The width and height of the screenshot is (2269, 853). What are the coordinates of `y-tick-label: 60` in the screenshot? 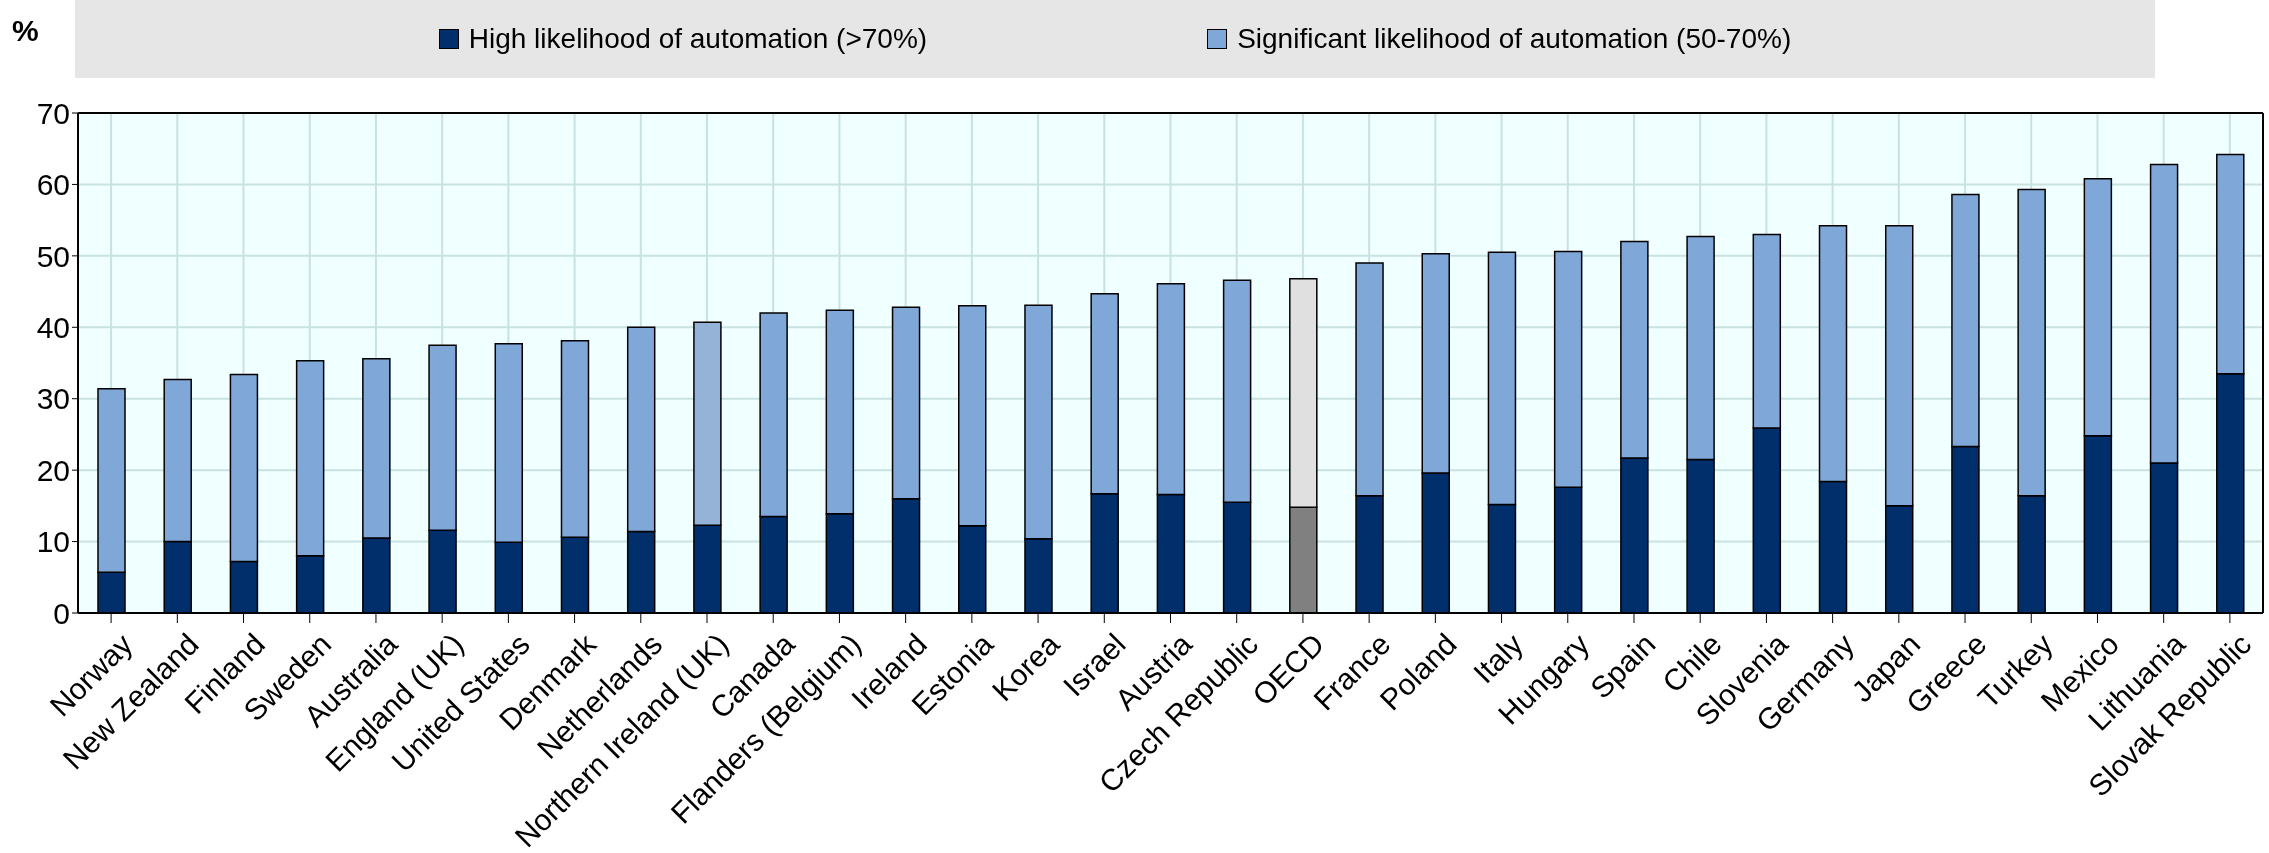 It's located at (53, 185).